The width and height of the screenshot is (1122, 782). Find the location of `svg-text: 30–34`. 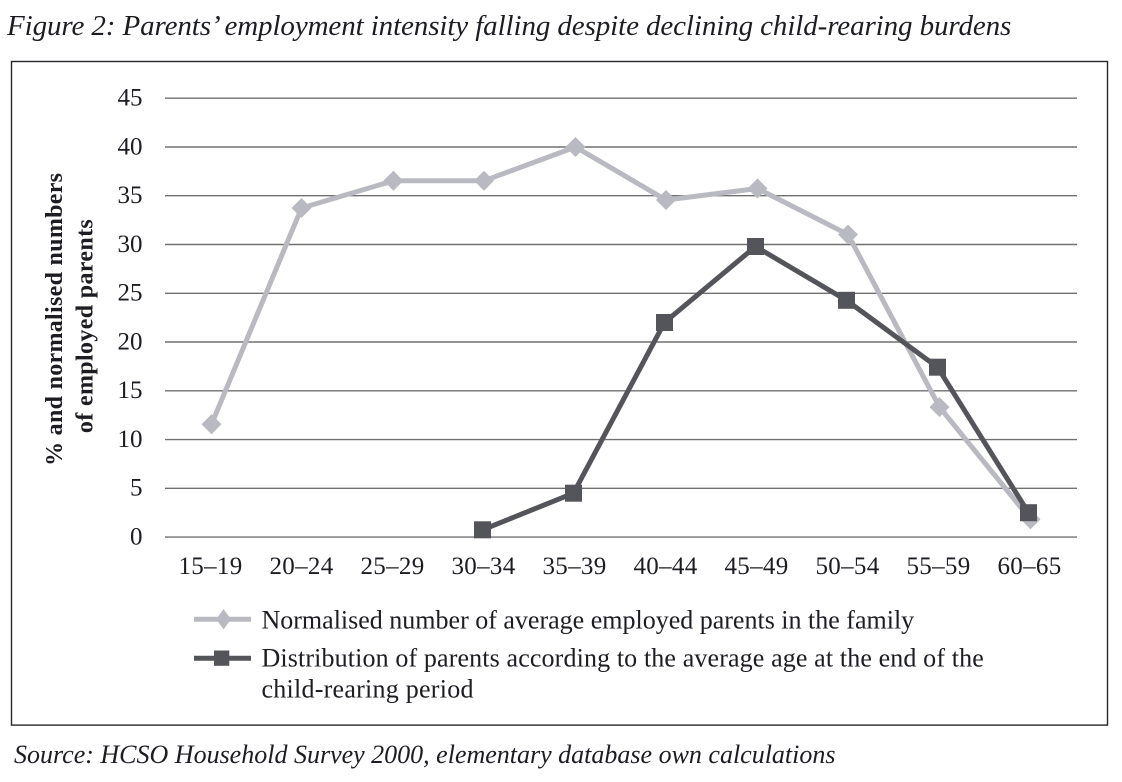

svg-text: 30–34 is located at coordinates (484, 566).